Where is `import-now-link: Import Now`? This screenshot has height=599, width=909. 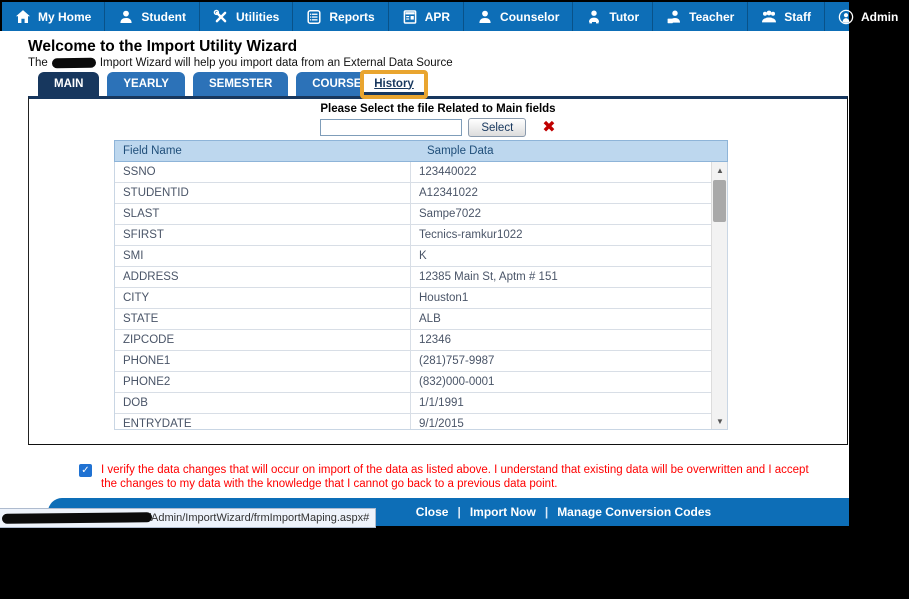 import-now-link: Import Now is located at coordinates (502, 512).